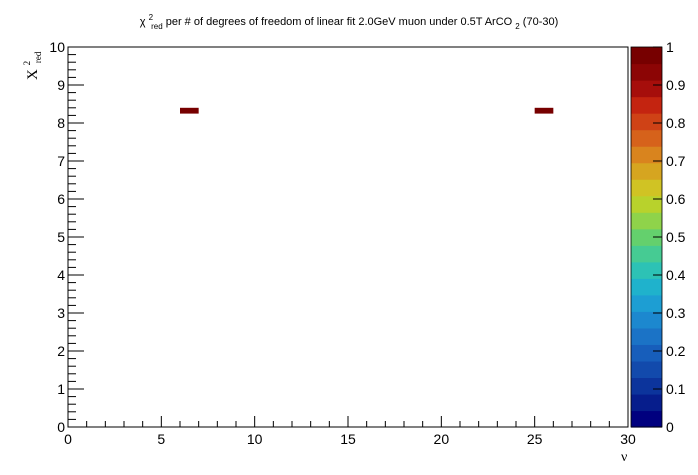 The width and height of the screenshot is (698, 475). I want to click on colorbar-tick-label: 0.2, so click(676, 351).